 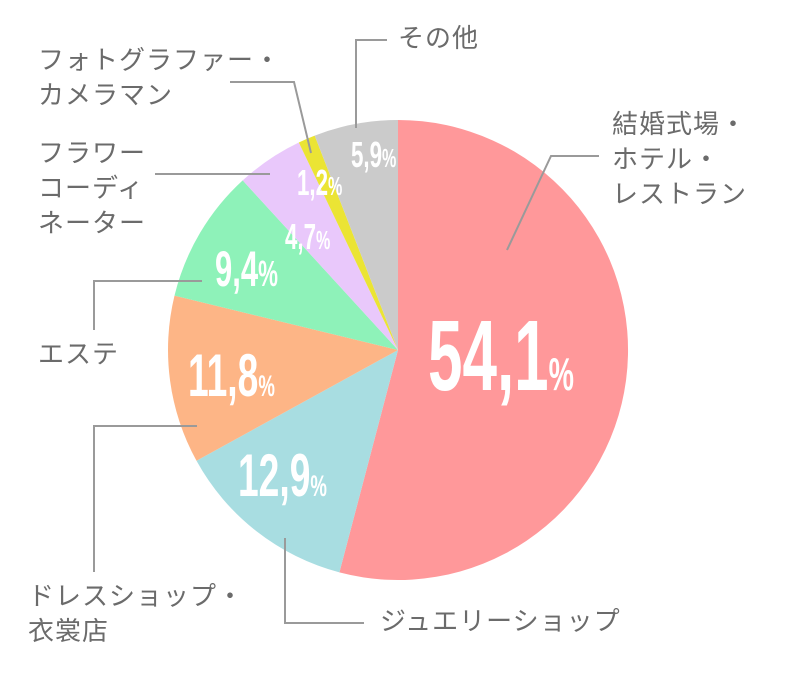 I want to click on leader-dress, so click(x=145, y=498).